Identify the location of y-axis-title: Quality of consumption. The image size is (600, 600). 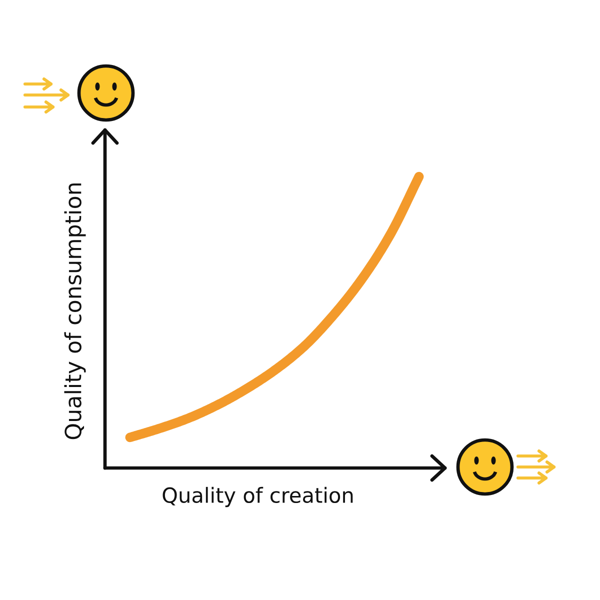
(75, 311).